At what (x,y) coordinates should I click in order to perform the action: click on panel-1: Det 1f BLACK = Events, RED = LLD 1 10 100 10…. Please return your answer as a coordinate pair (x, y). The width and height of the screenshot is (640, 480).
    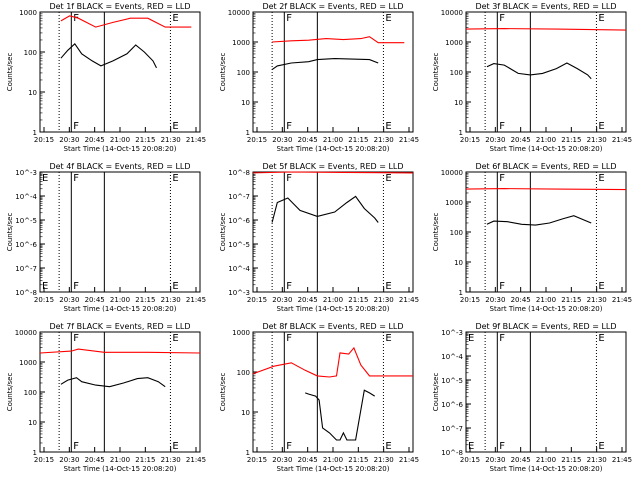
    Looking at the image, I should click on (106, 77).